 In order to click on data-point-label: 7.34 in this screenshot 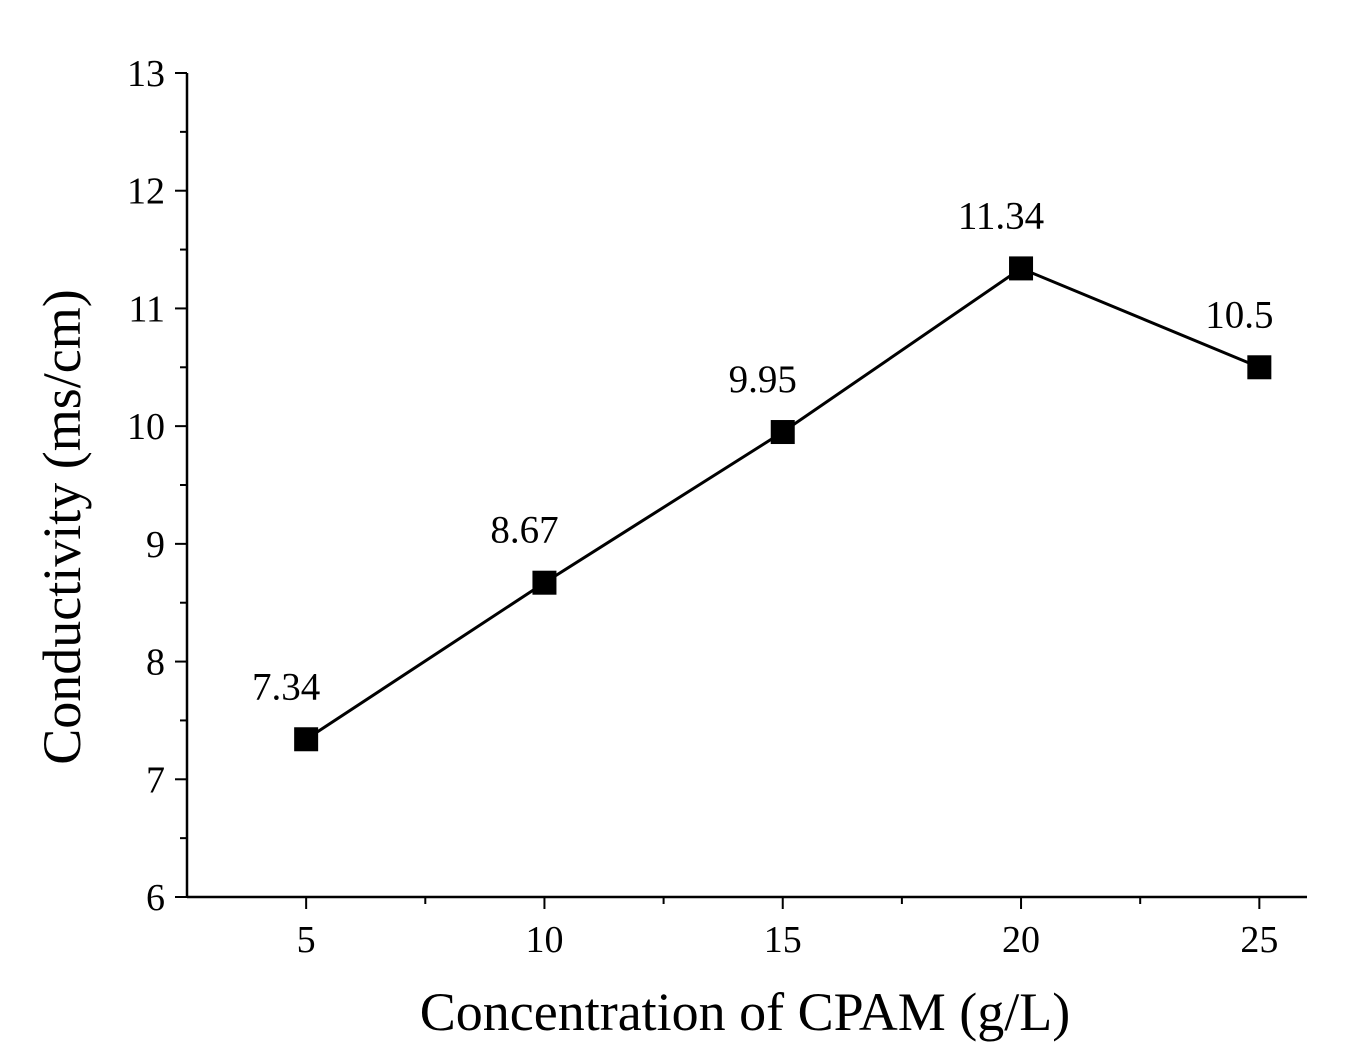, I will do `click(286, 686)`.